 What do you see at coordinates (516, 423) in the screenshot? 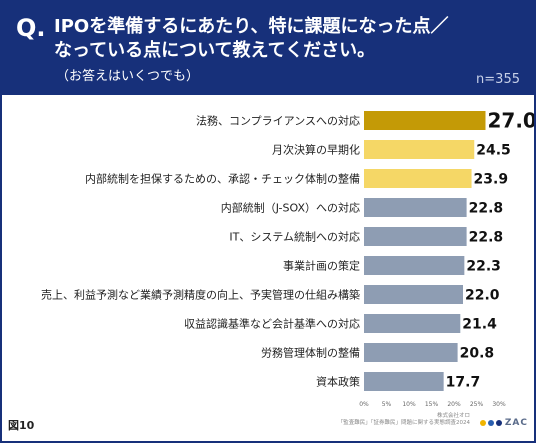
I see `logo-text: ZAC` at bounding box center [516, 423].